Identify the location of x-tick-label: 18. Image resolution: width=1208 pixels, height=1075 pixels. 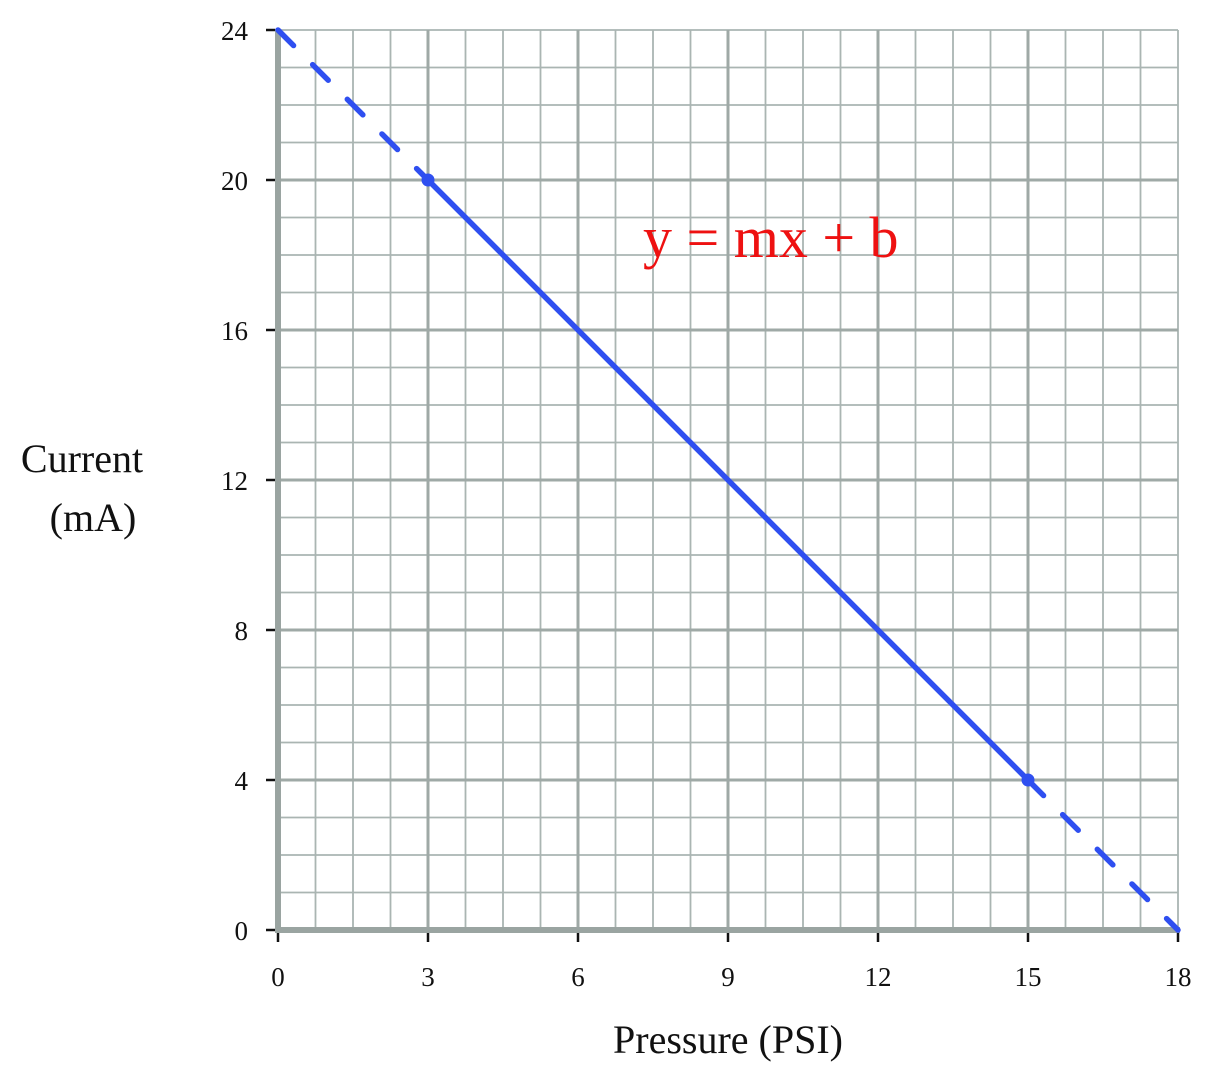
(1178, 977).